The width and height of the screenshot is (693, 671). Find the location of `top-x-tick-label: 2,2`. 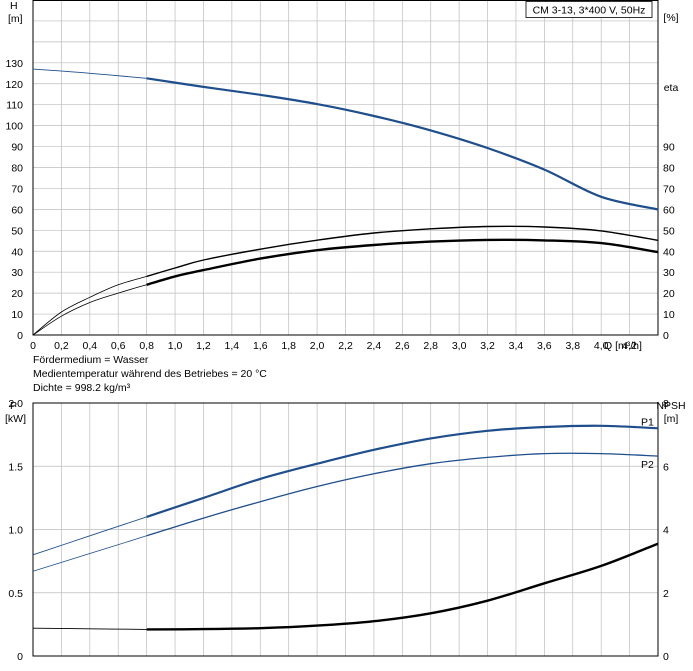

top-x-tick-label: 2,2 is located at coordinates (345, 346).